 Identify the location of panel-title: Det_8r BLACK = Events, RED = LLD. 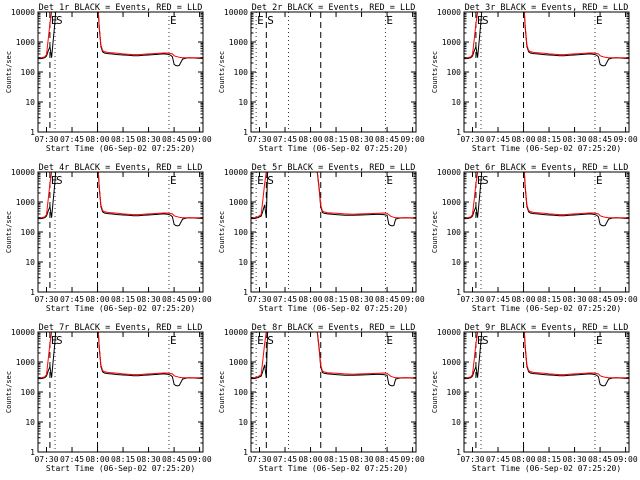
(334, 328).